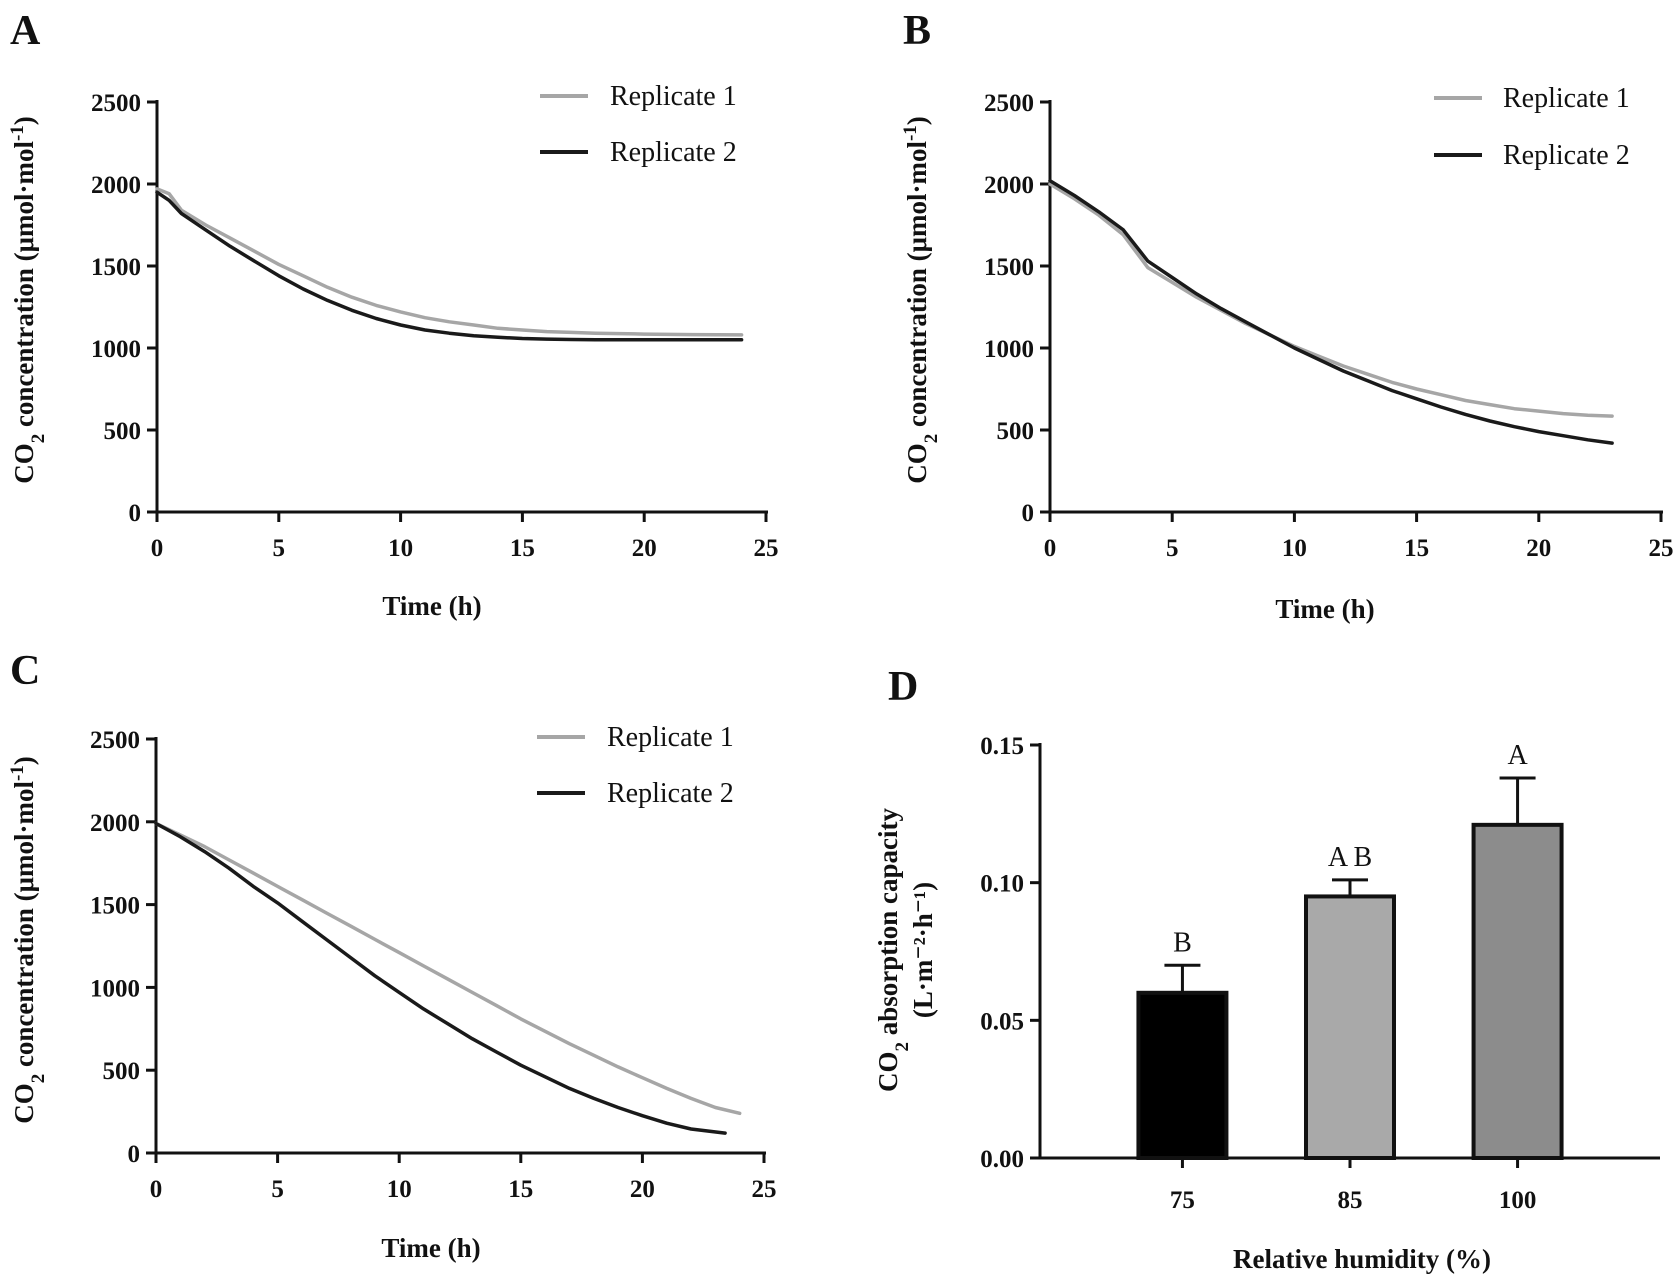  What do you see at coordinates (1518, 1200) in the screenshot?
I see `x-tick-label-100: 100` at bounding box center [1518, 1200].